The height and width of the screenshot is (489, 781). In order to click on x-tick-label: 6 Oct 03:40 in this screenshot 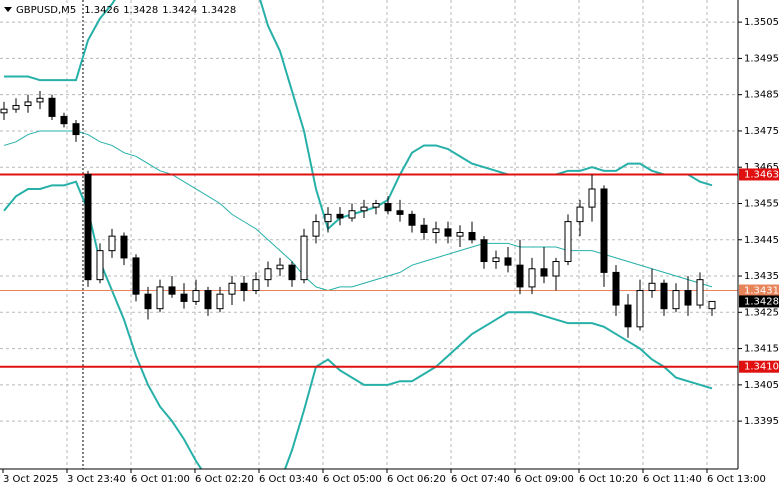, I will do `click(288, 479)`.